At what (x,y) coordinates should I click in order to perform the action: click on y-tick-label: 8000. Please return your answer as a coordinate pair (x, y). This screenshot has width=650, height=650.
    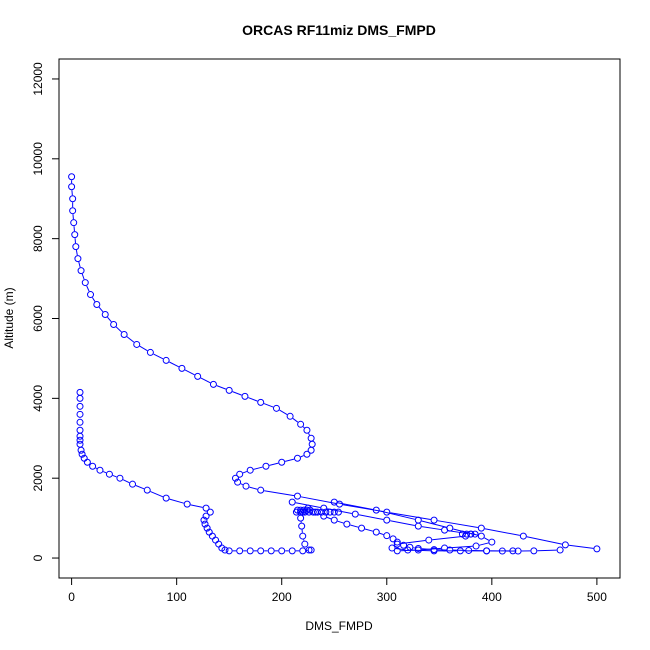
    Looking at the image, I should click on (38, 238).